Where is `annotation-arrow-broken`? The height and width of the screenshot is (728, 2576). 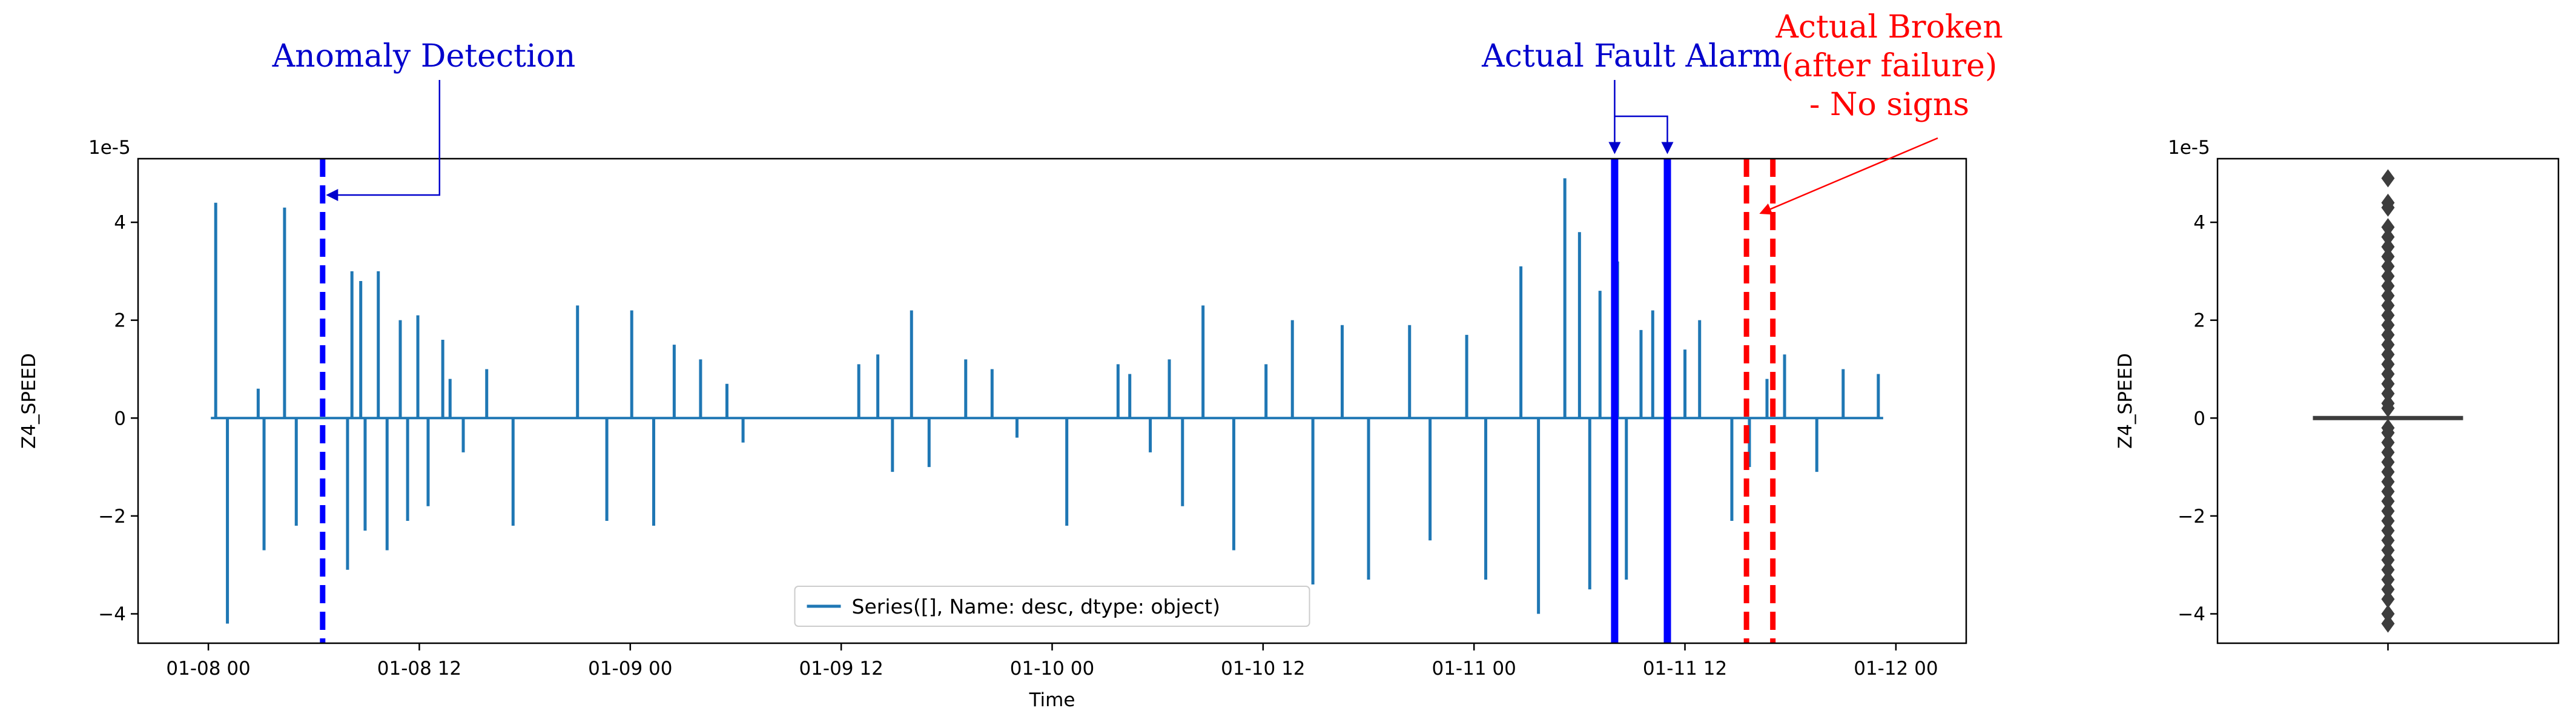 annotation-arrow-broken is located at coordinates (1848, 176).